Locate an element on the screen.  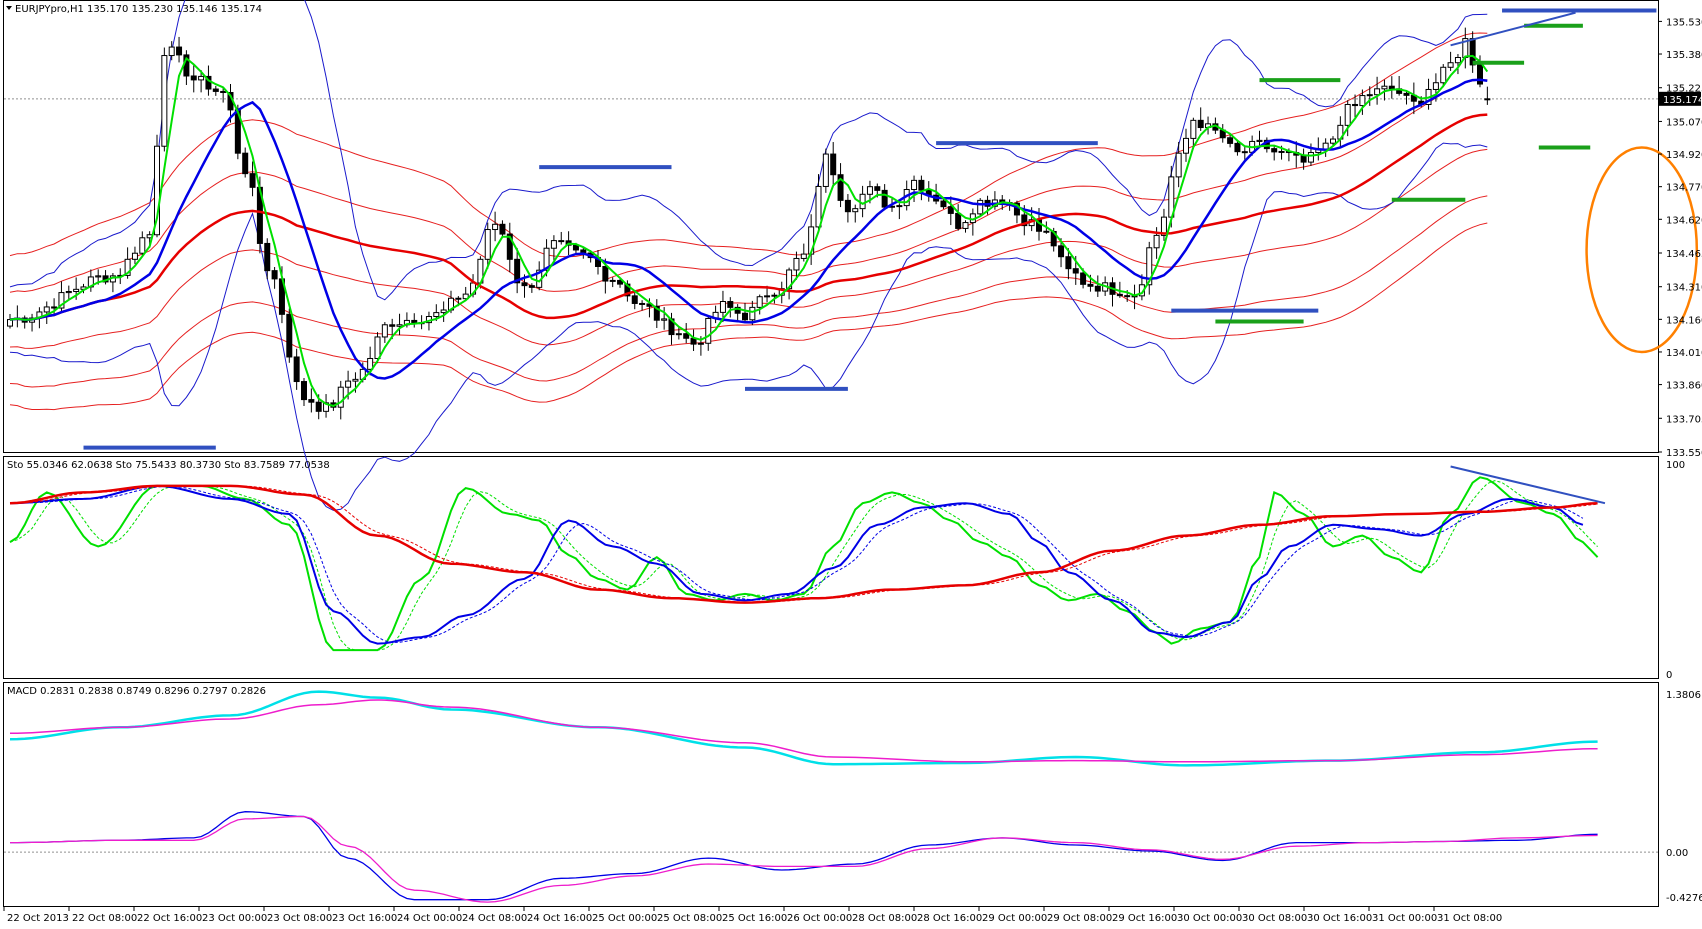
macd-tick-label: 0.00 is located at coordinates (1677, 853).